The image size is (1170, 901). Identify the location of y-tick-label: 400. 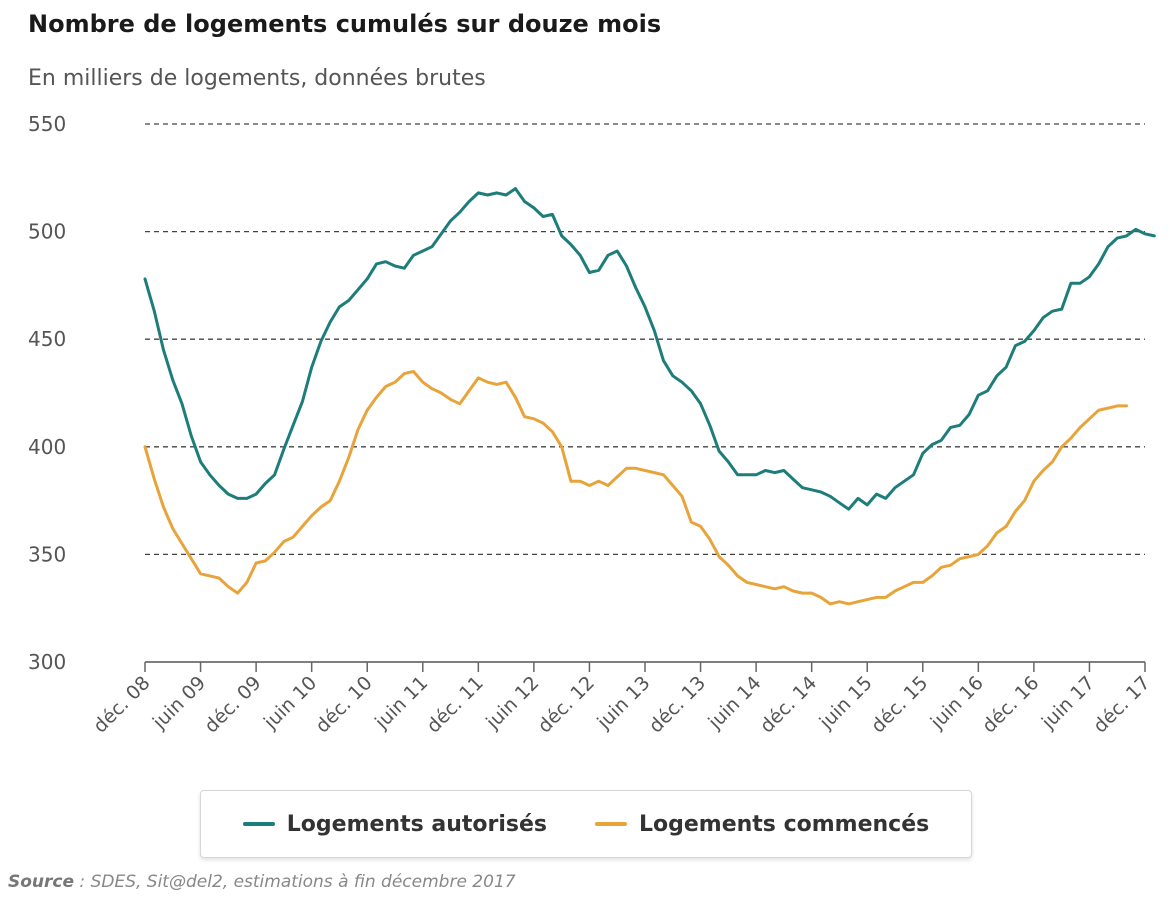
(47, 447).